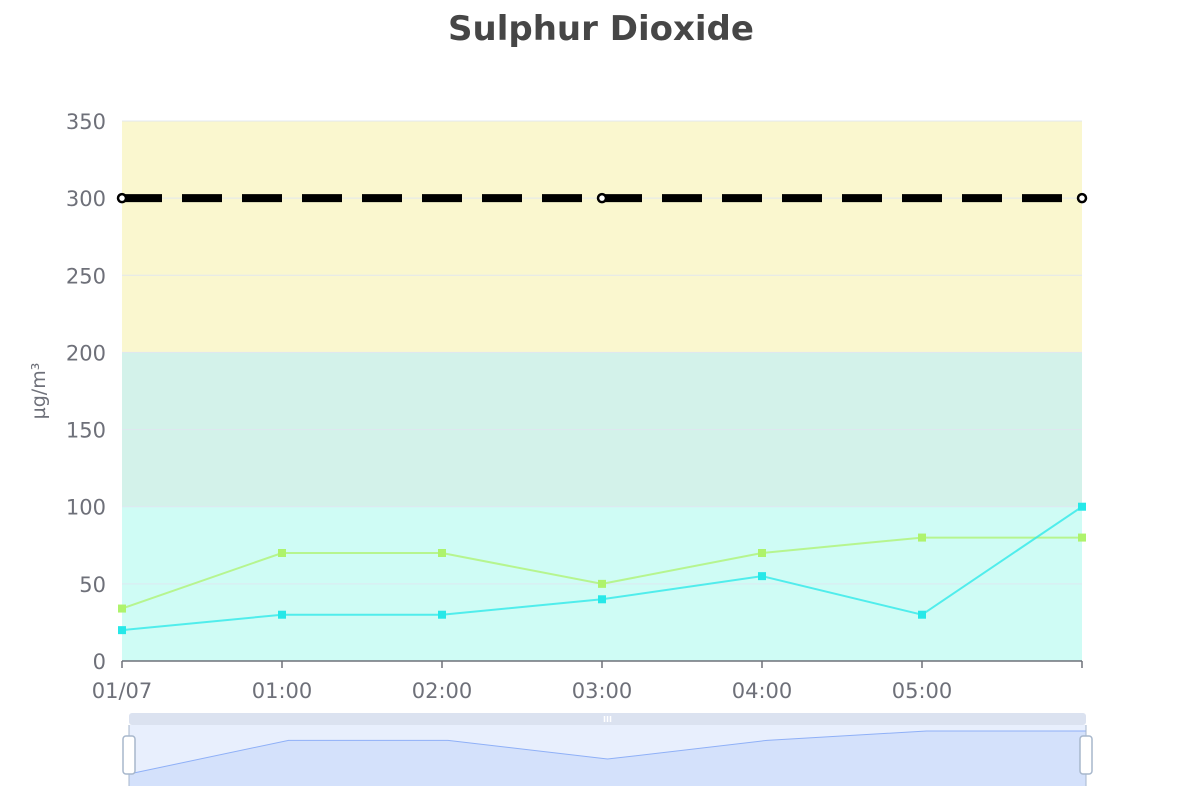 Image resolution: width=1202 pixels, height=800 pixels. Describe the element at coordinates (1086, 755) in the screenshot. I see `zoom-handle-right` at that location.